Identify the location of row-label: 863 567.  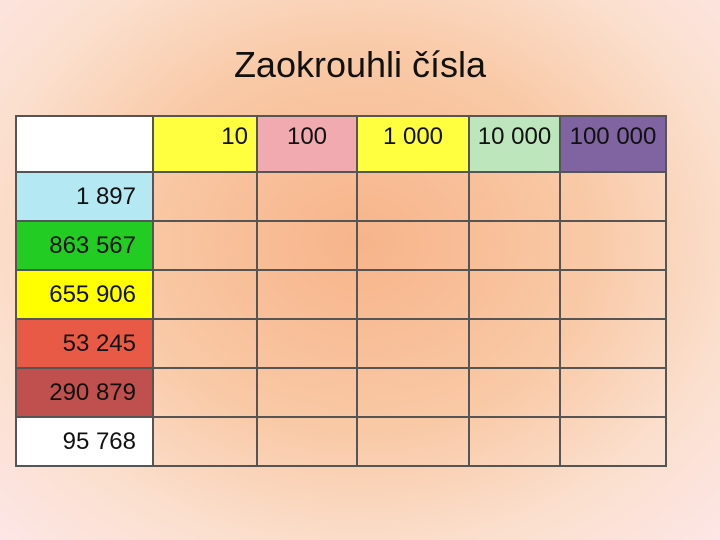
(84, 245).